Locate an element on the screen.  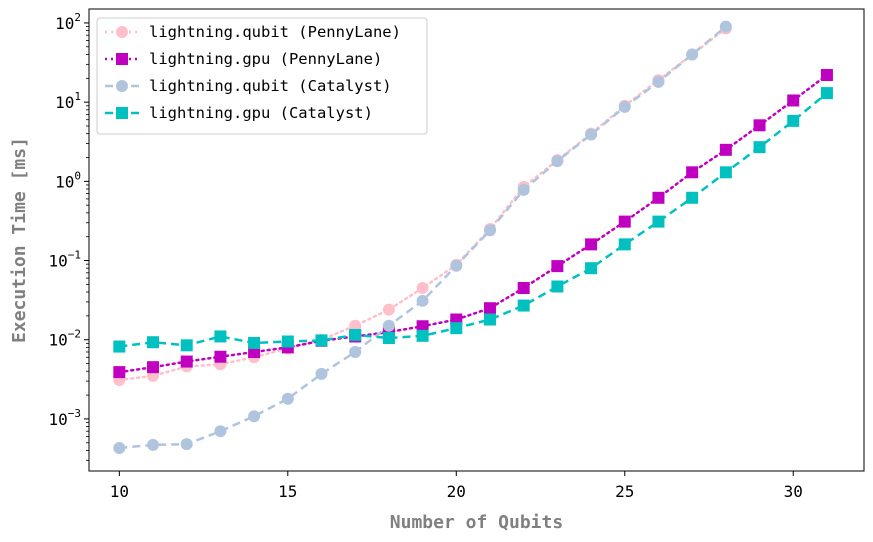
legend-label: lightning.gpu (PennyLane) is located at coordinates (265, 59).